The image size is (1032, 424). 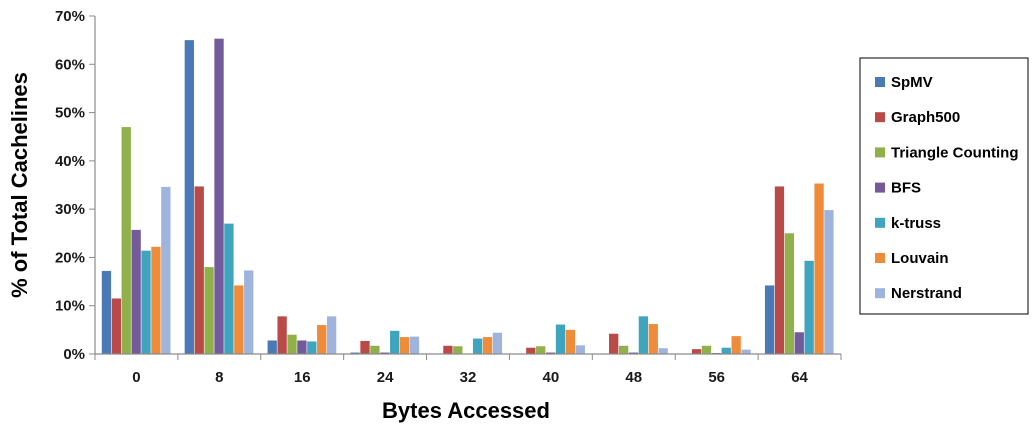 I want to click on x-tick-label: 24, so click(x=385, y=377).